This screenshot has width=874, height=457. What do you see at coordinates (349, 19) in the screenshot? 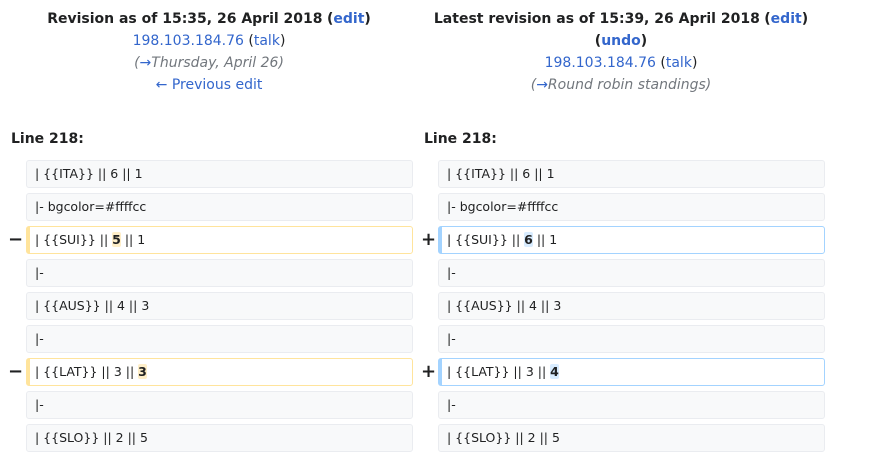
I see `left-edit-link: edit` at bounding box center [349, 19].